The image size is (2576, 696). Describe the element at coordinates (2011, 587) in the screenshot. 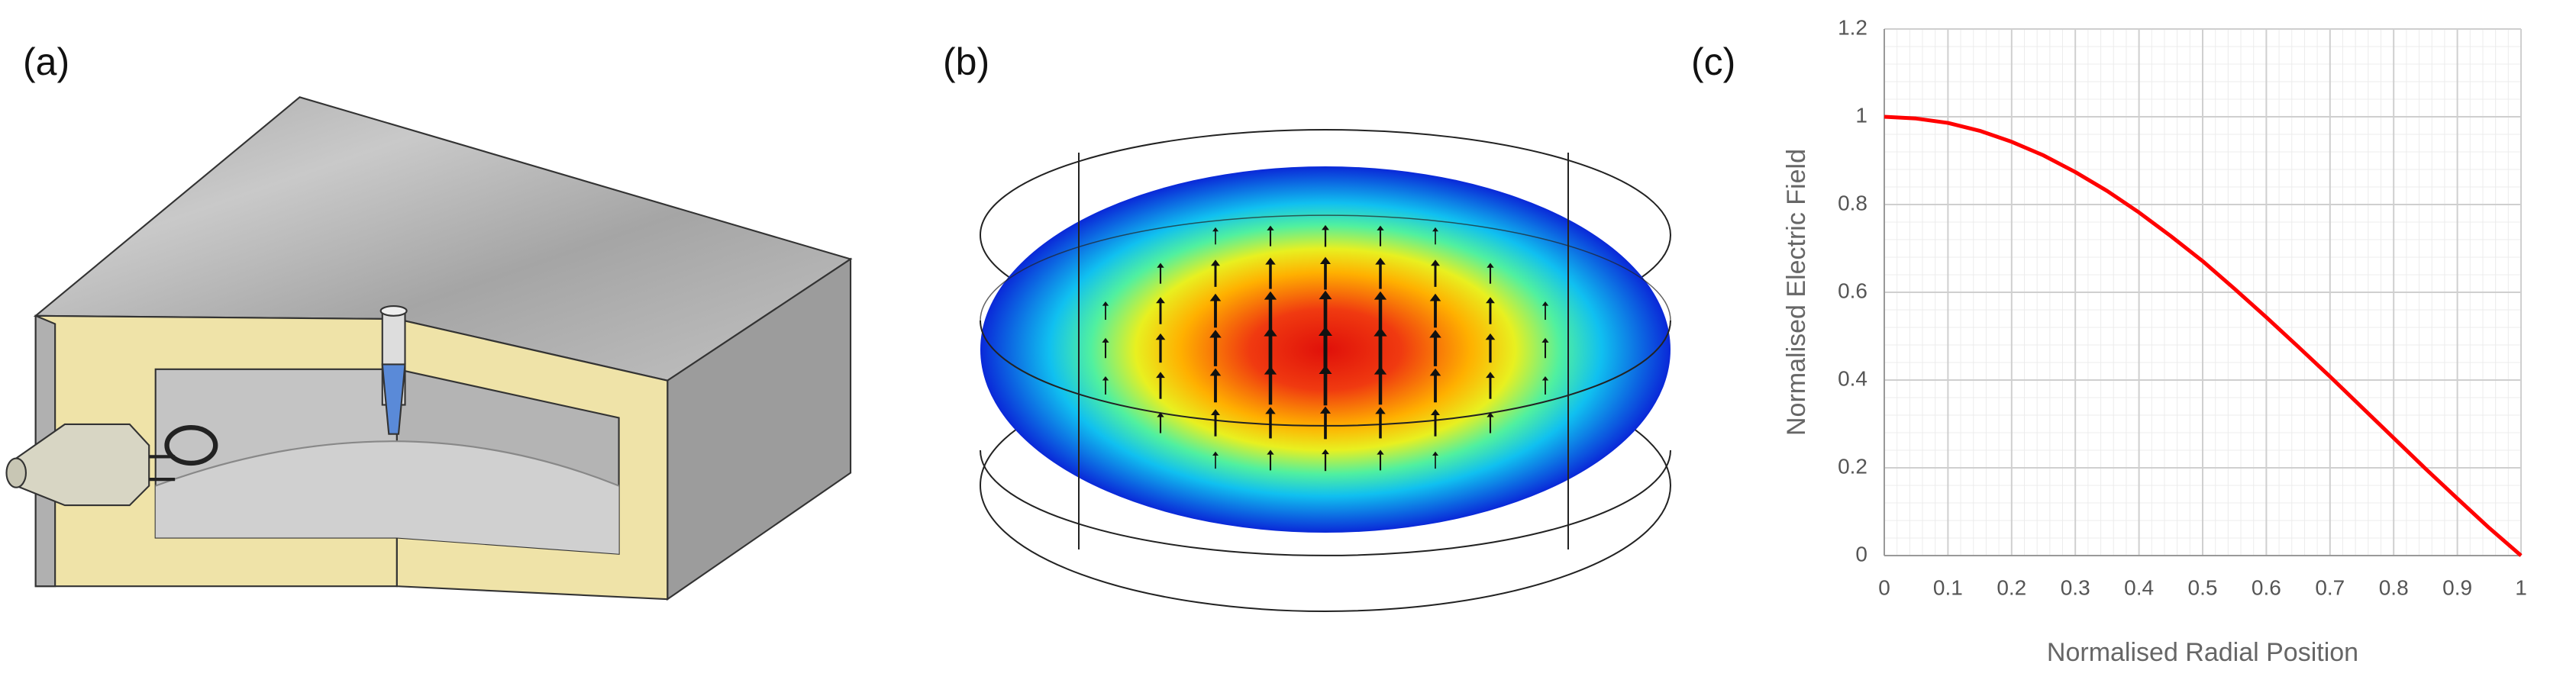

I see `x-tick-label: 0.2` at that location.